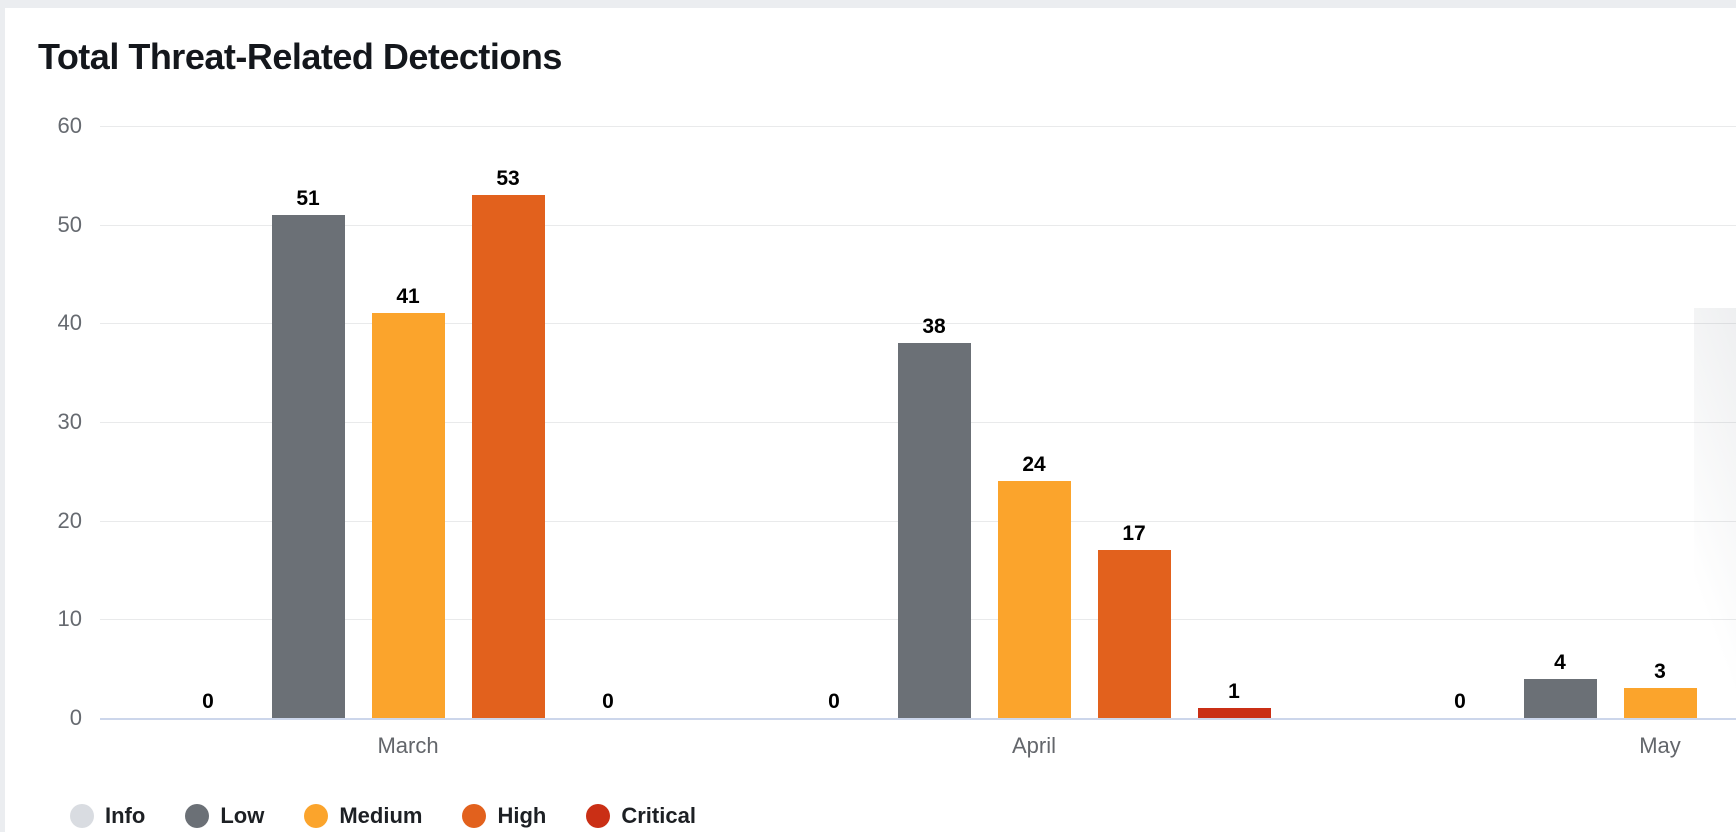 The width and height of the screenshot is (1736, 832). Describe the element at coordinates (1560, 662) in the screenshot. I see `bar-value-label-may-low: 4` at that location.